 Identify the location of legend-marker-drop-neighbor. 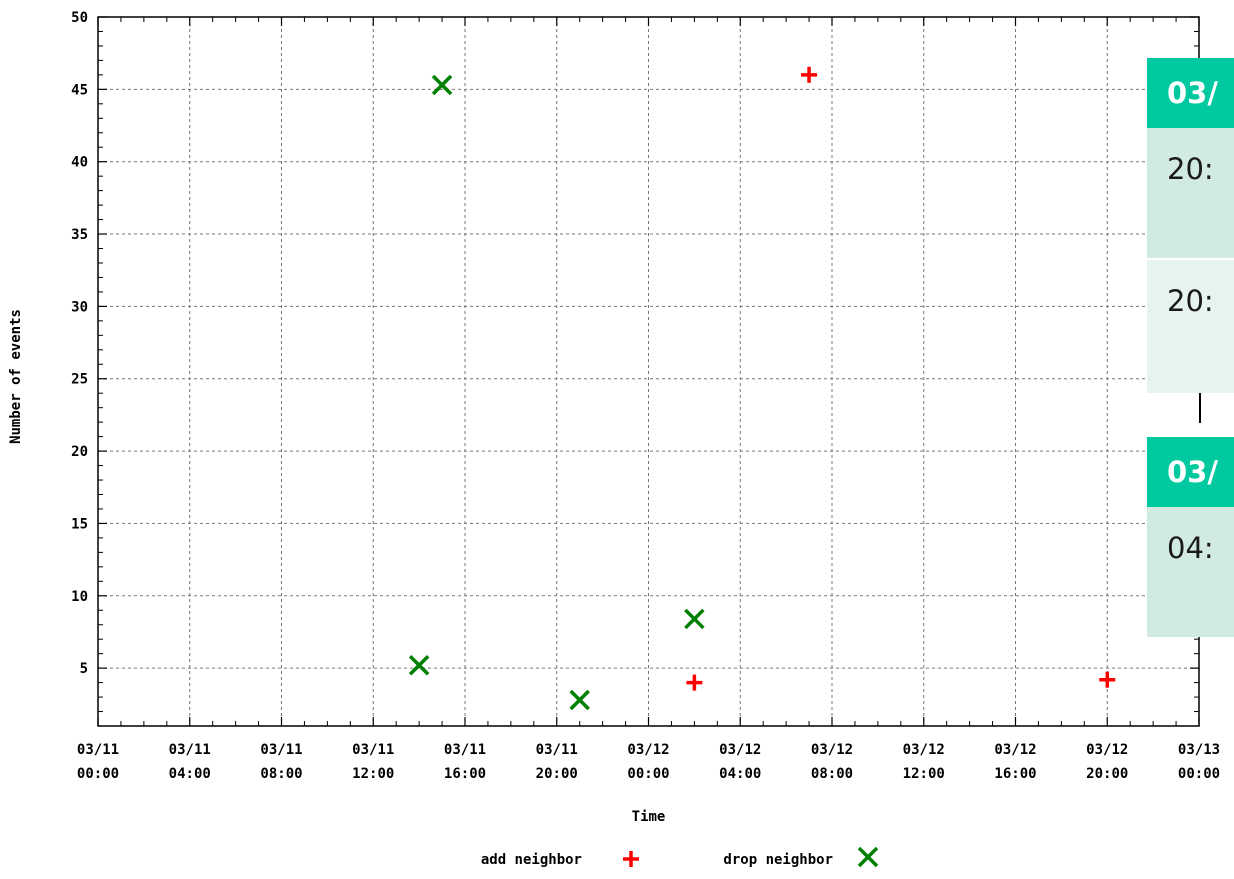
(868, 857).